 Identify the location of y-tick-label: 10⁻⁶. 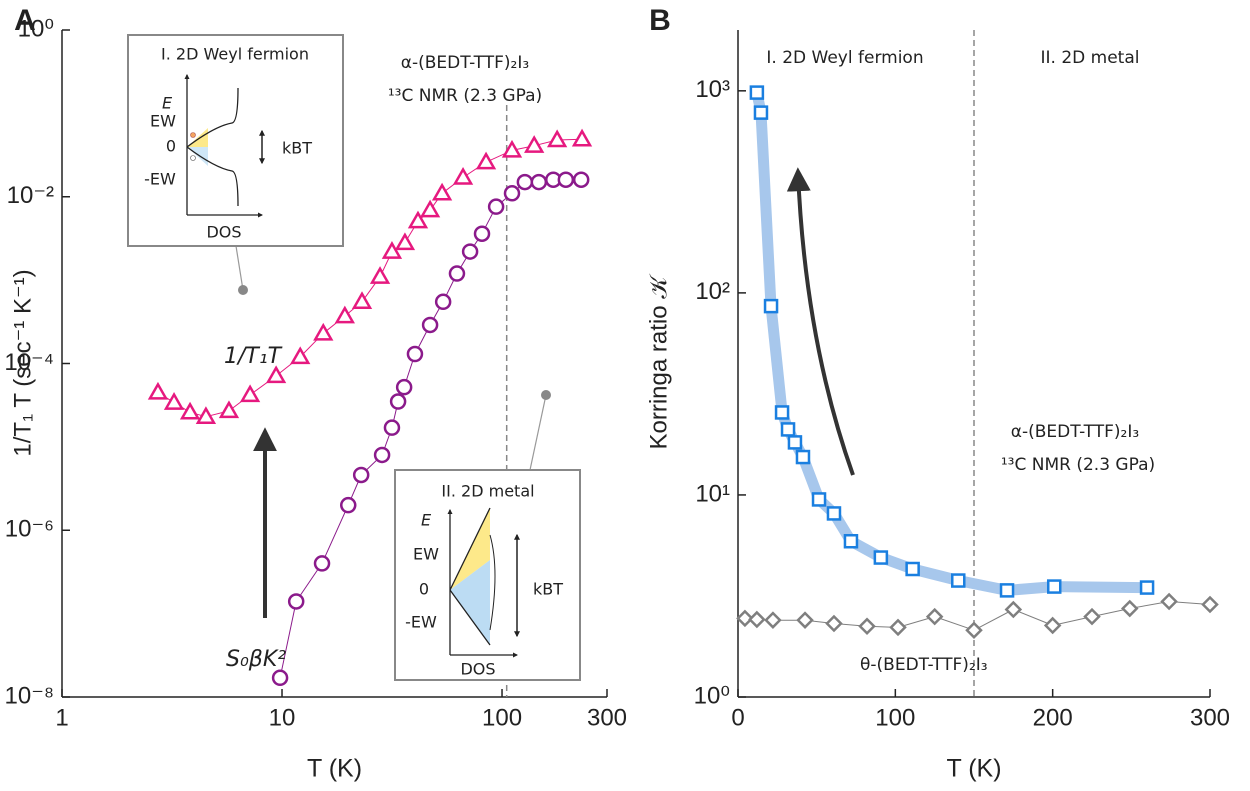
(29, 529).